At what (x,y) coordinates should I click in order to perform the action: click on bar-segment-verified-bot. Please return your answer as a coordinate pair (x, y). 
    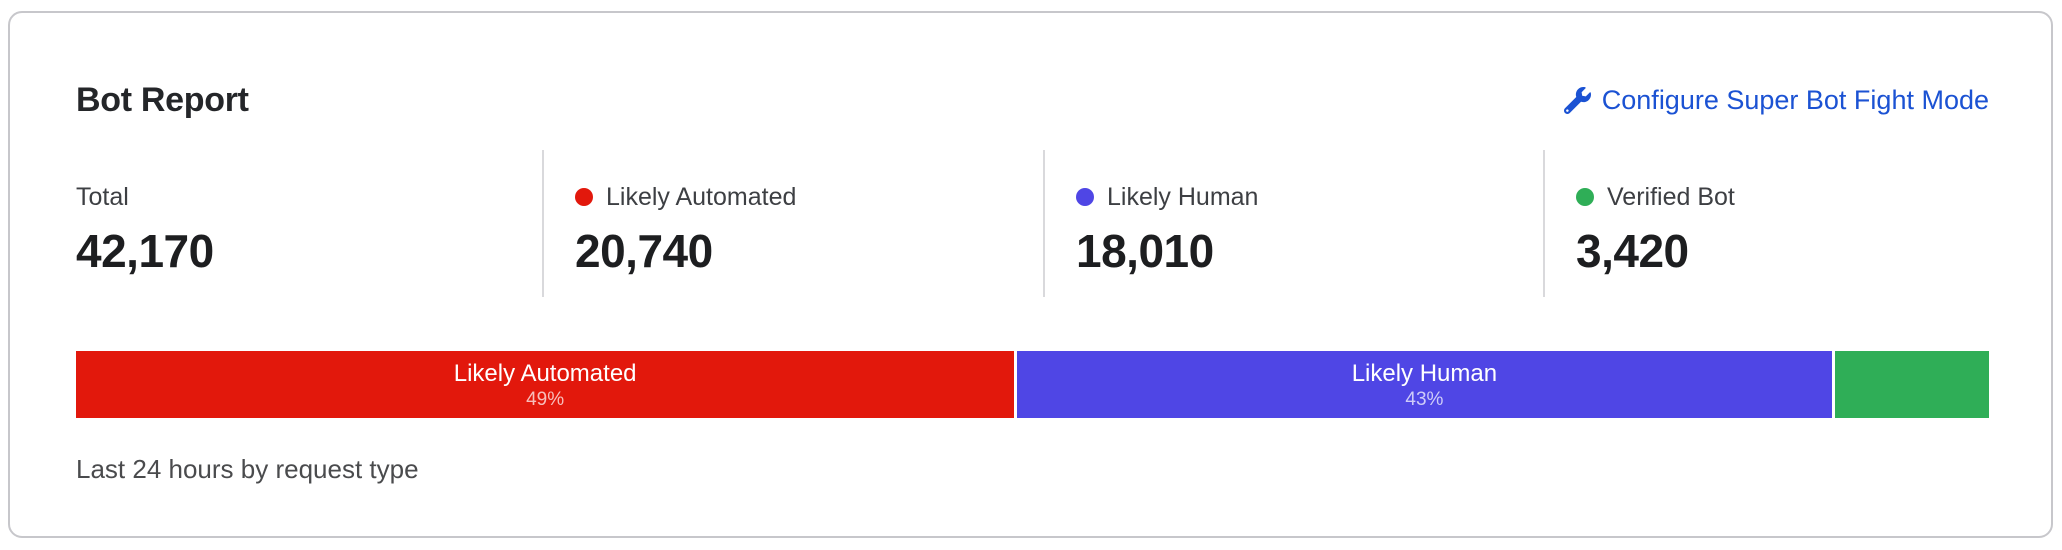
    Looking at the image, I should click on (1911, 384).